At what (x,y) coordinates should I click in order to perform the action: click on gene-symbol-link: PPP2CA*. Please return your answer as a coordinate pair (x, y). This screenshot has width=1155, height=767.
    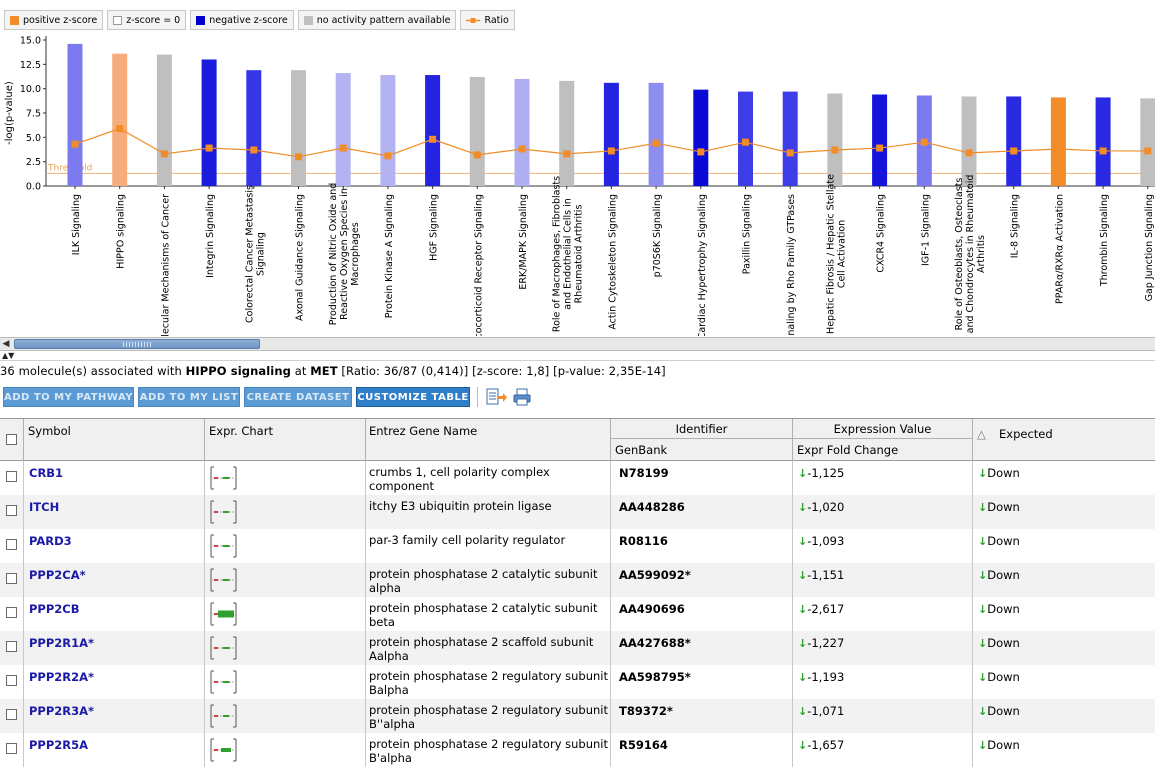
    Looking at the image, I should click on (57, 575).